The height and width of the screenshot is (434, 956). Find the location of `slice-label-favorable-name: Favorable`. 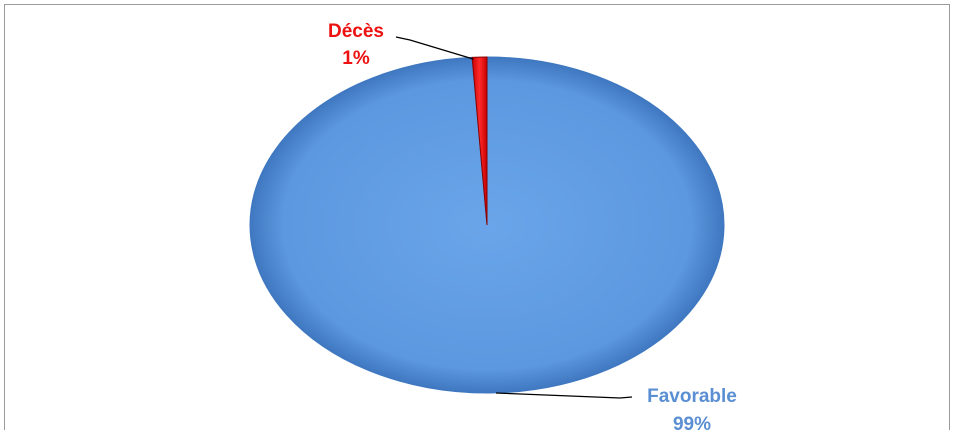

slice-label-favorable-name: Favorable is located at coordinates (692, 396).